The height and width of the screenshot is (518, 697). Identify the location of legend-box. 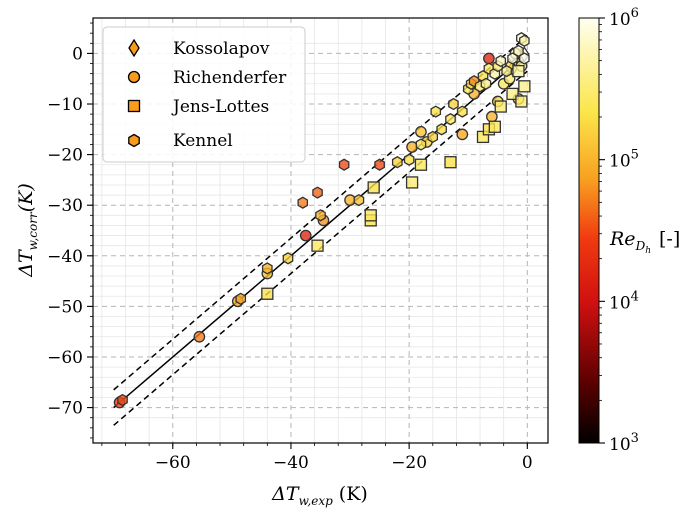
(204, 94).